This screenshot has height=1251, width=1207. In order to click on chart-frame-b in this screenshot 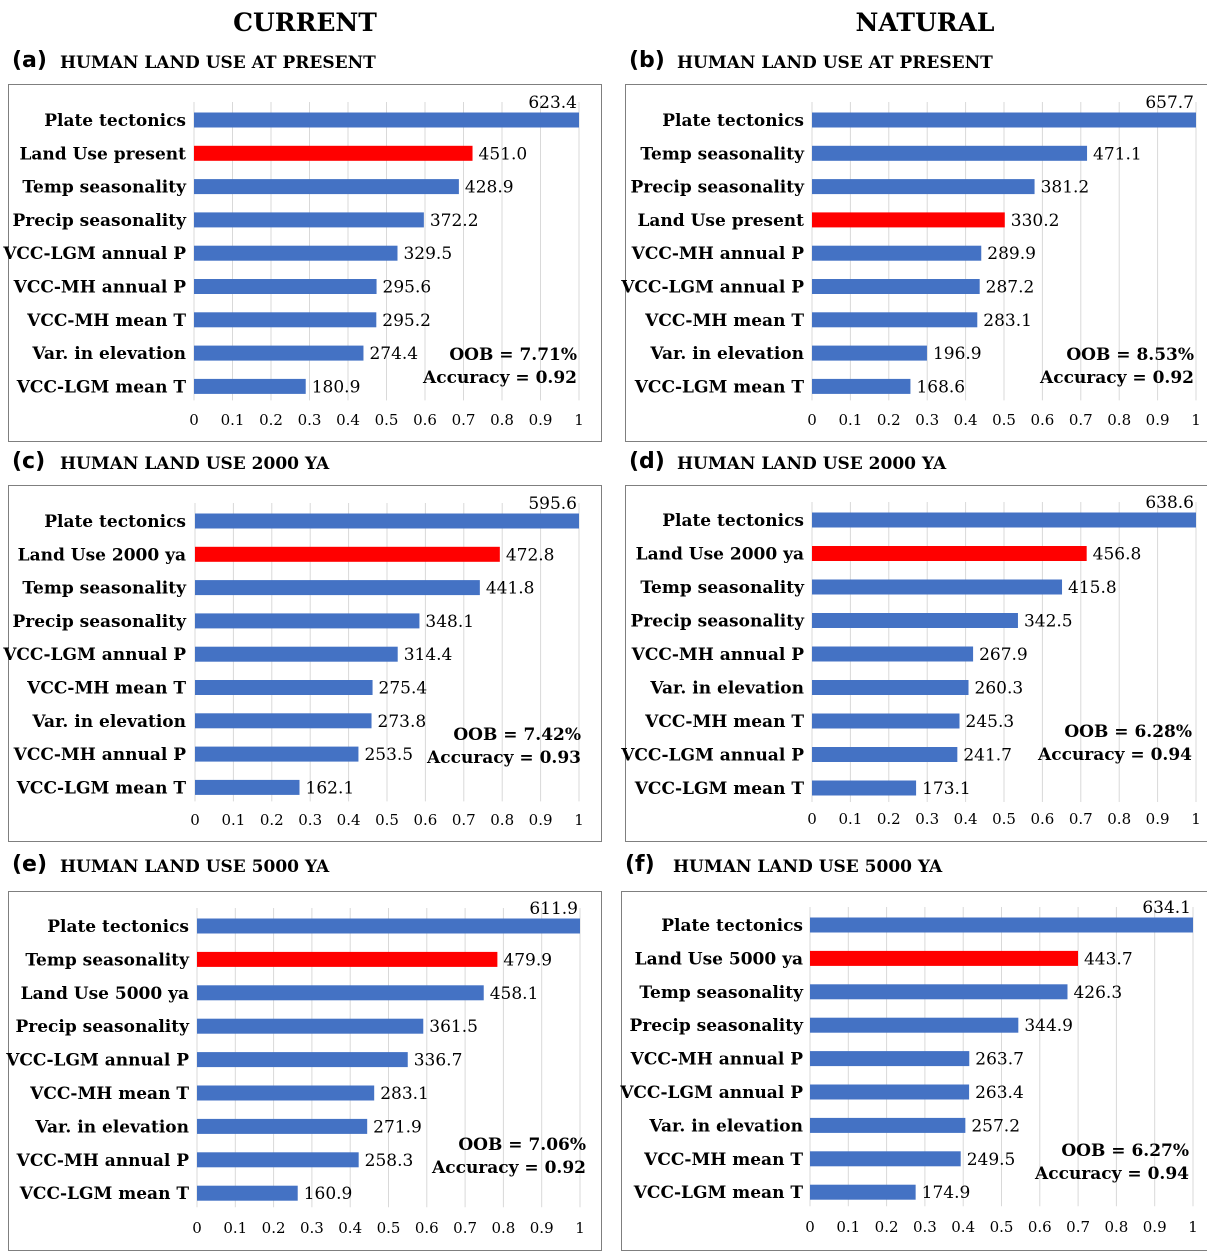, I will do `click(916, 263)`.